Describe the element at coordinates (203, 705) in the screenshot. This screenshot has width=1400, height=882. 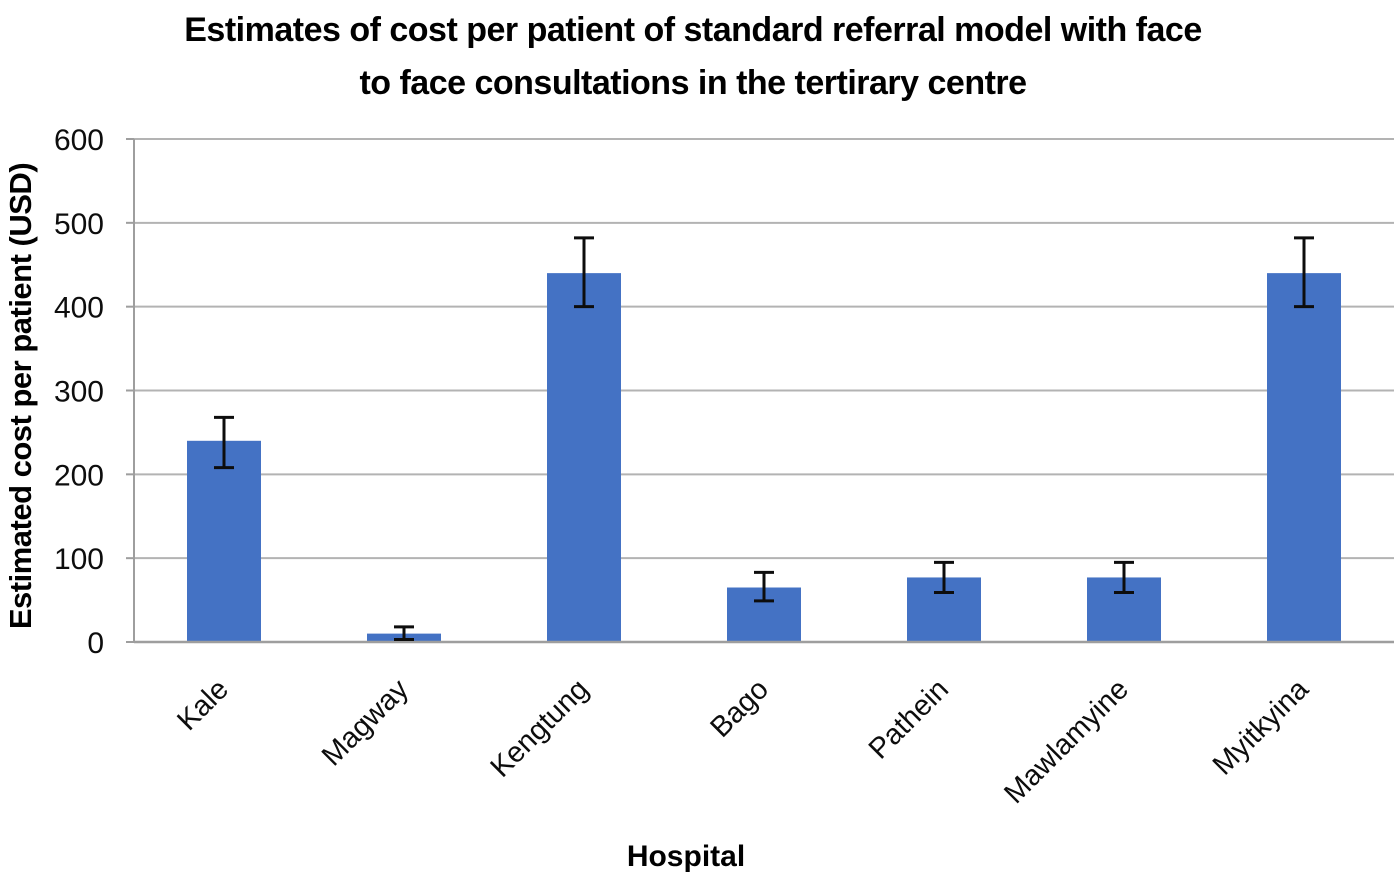
I see `x-category-label-kale: Kale` at that location.